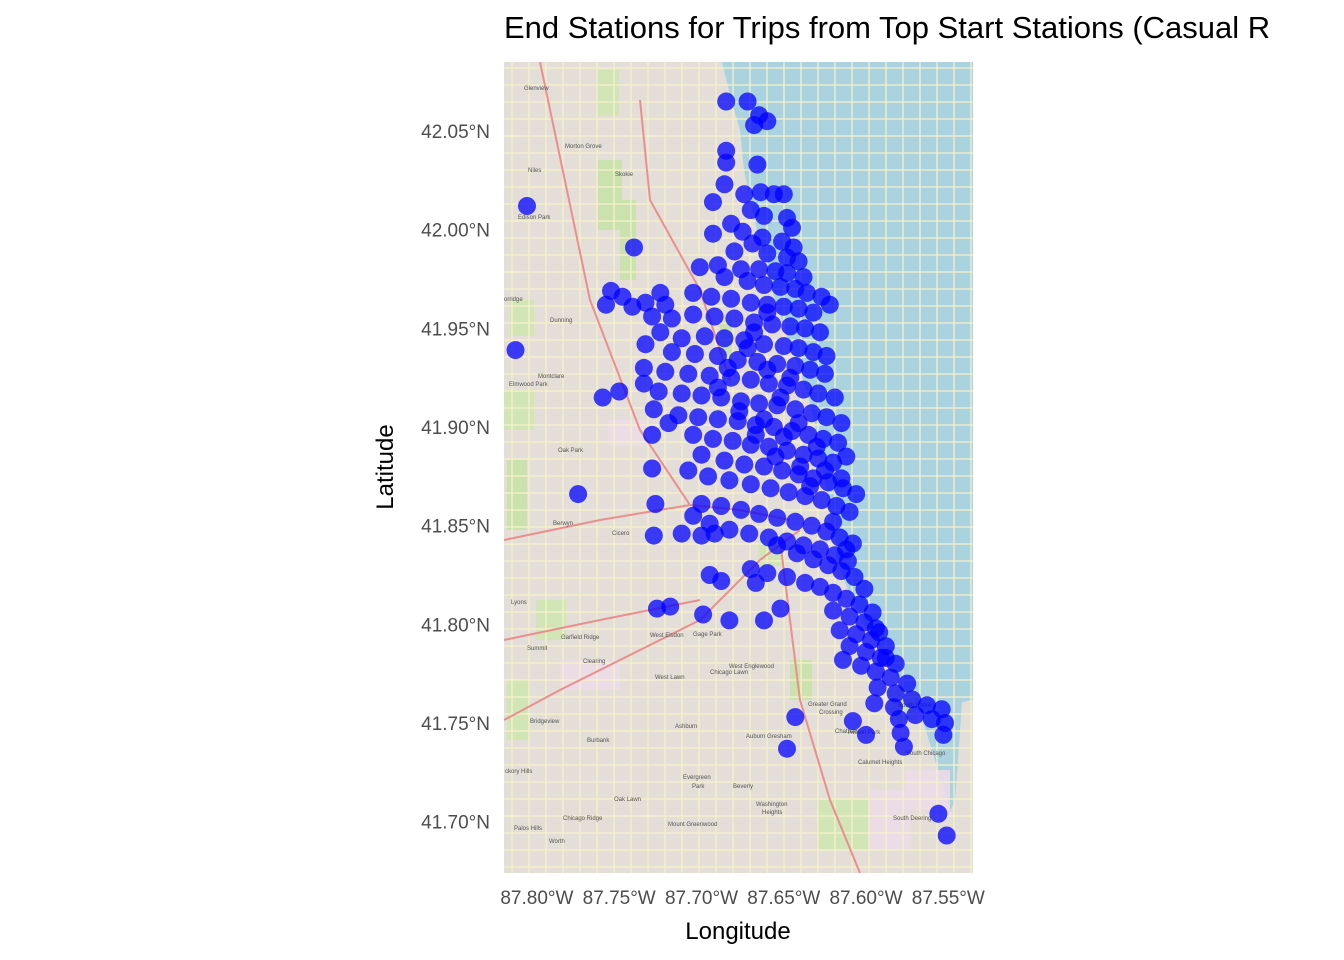 This screenshot has width=1344, height=960. Describe the element at coordinates (536, 89) in the screenshot. I see `svg-text: Glenview` at that location.